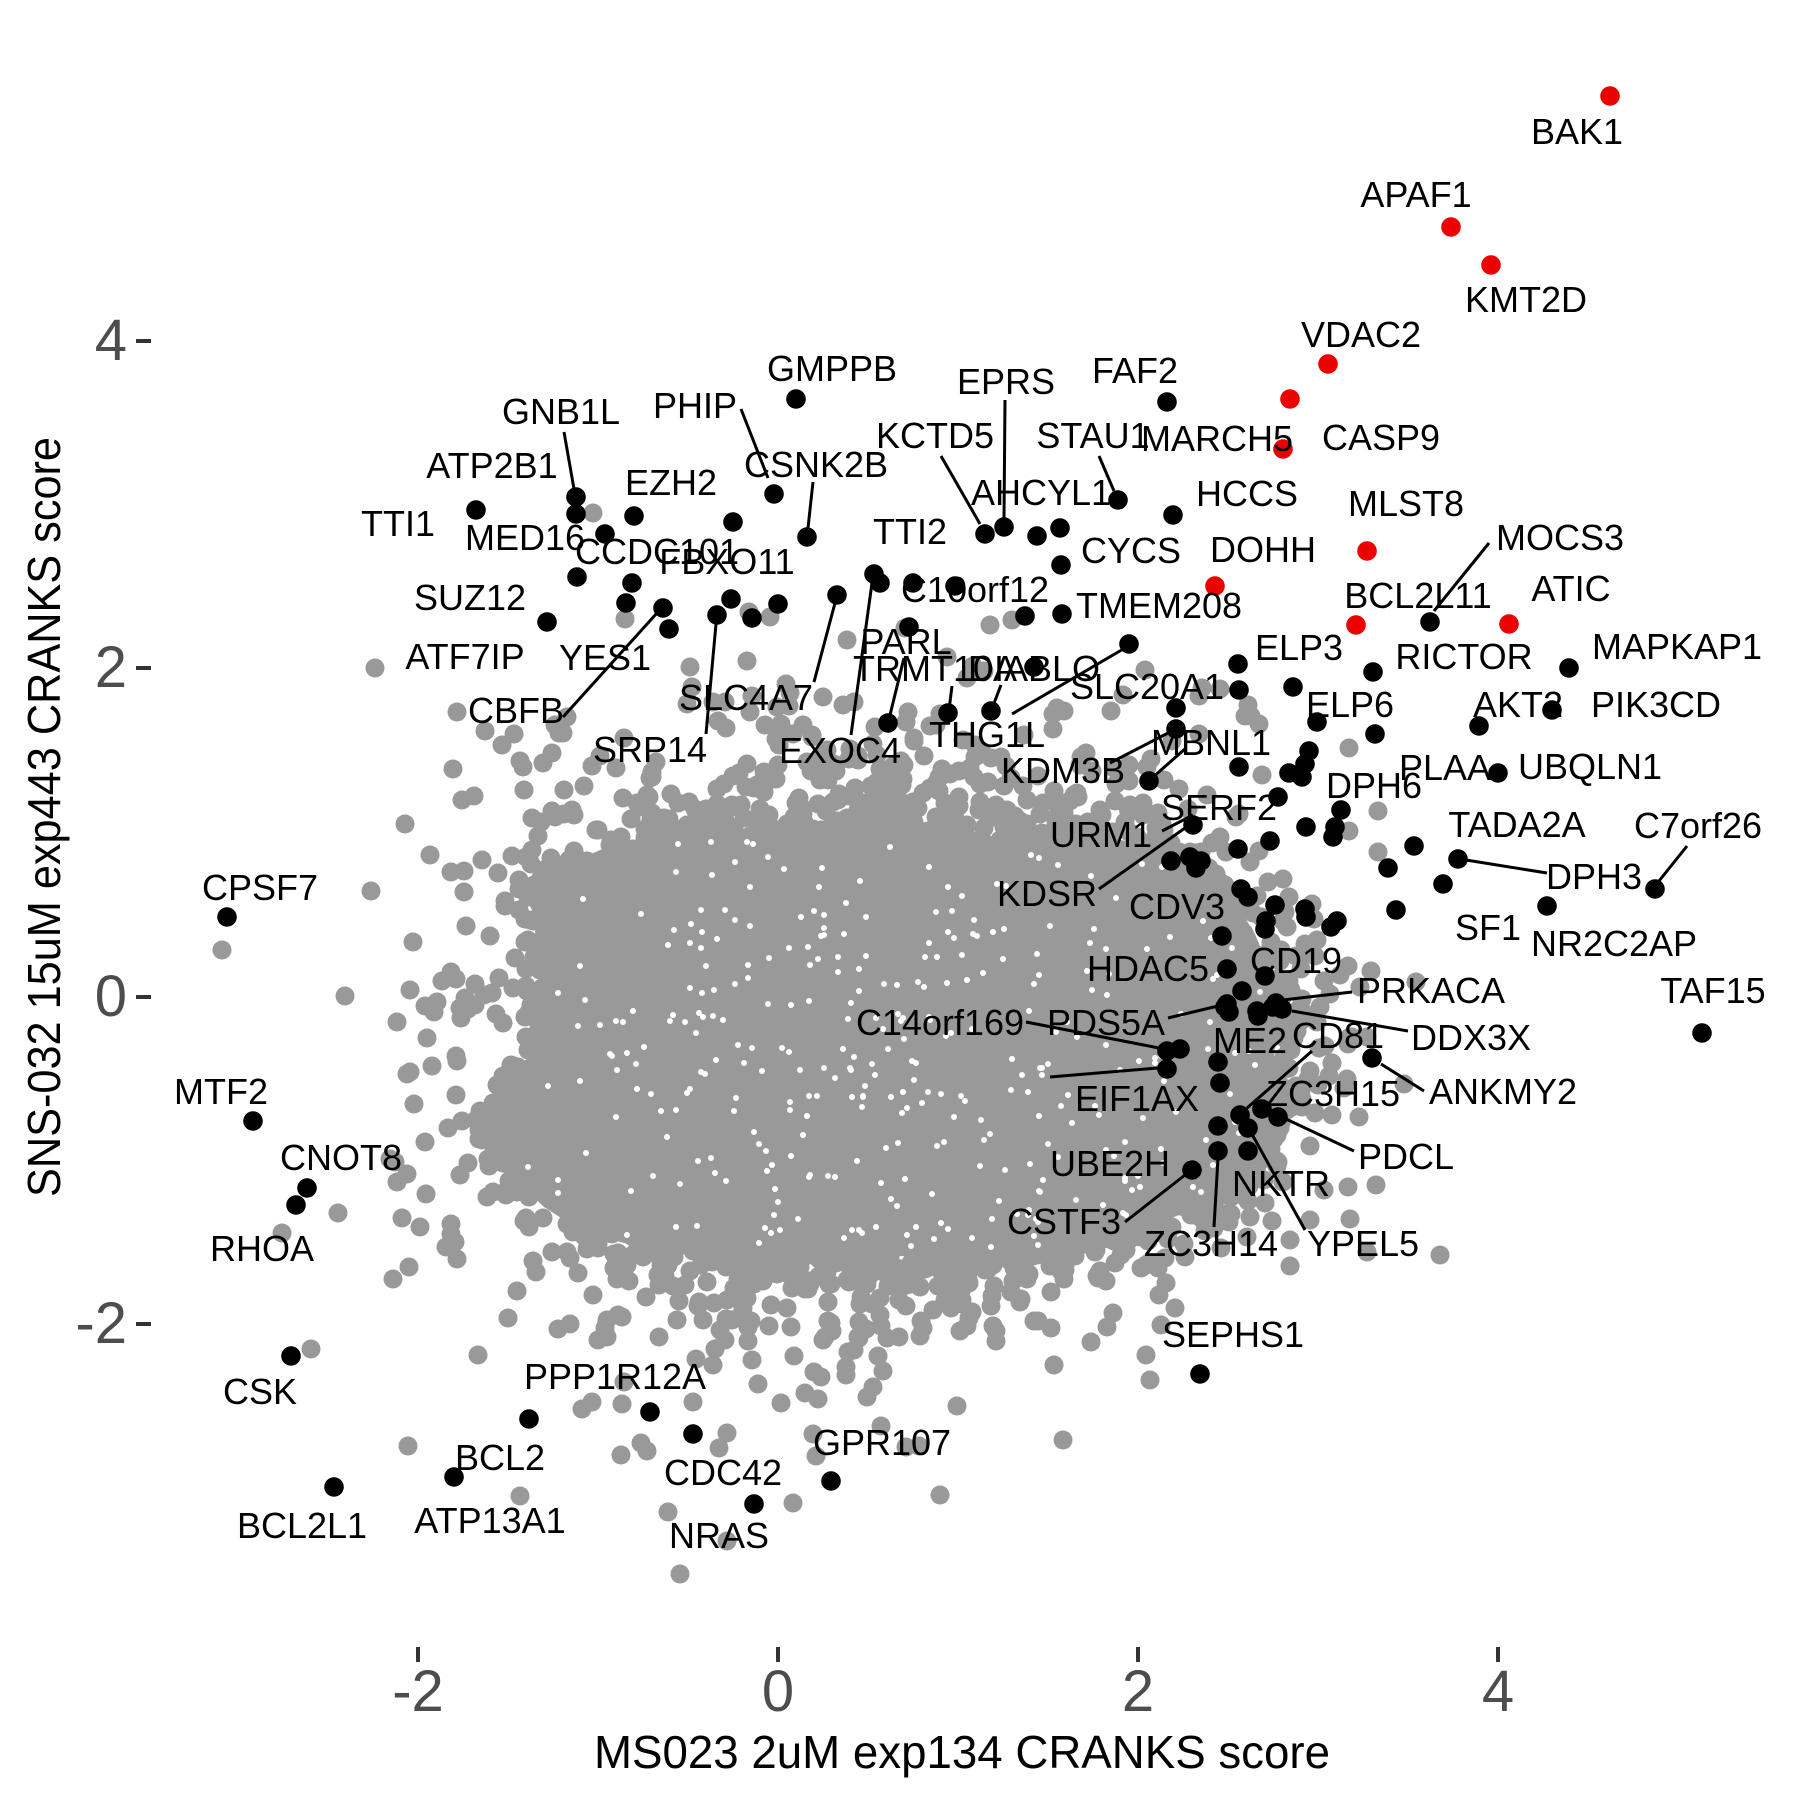 The image size is (1800, 1800). I want to click on svg-text: SLC20A1, so click(1147, 686).